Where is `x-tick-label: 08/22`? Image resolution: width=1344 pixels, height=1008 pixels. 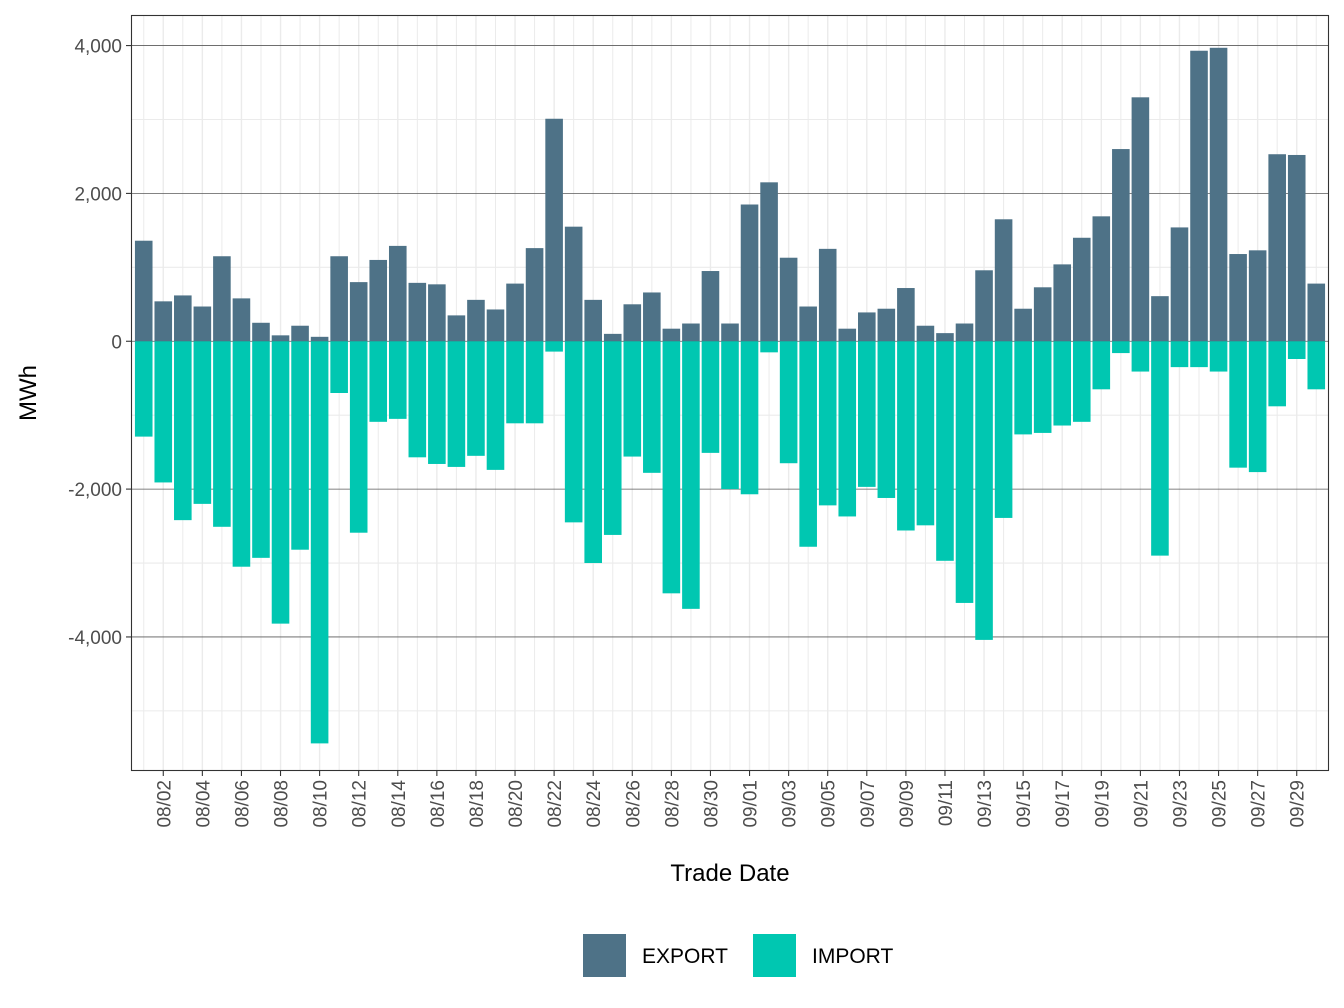
x-tick-label: 08/22 is located at coordinates (555, 804).